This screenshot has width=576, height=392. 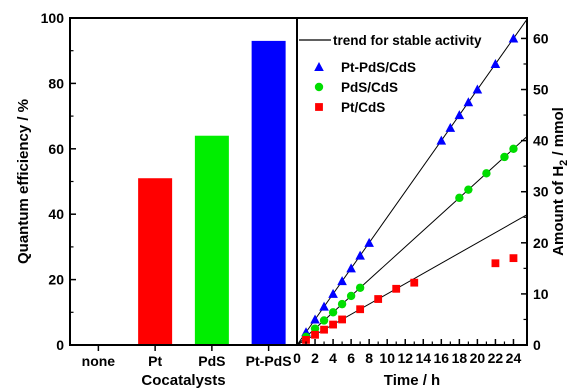 What do you see at coordinates (23, 181) in the screenshot?
I see `y-axis-title: Quantum efficiency / %` at bounding box center [23, 181].